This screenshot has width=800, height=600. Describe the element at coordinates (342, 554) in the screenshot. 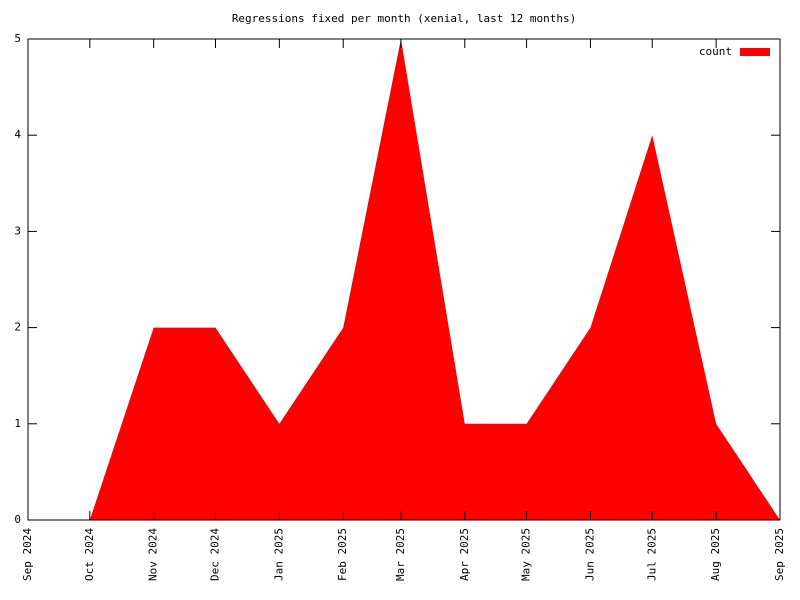

I see `x-tick-label: Feb 2025` at that location.